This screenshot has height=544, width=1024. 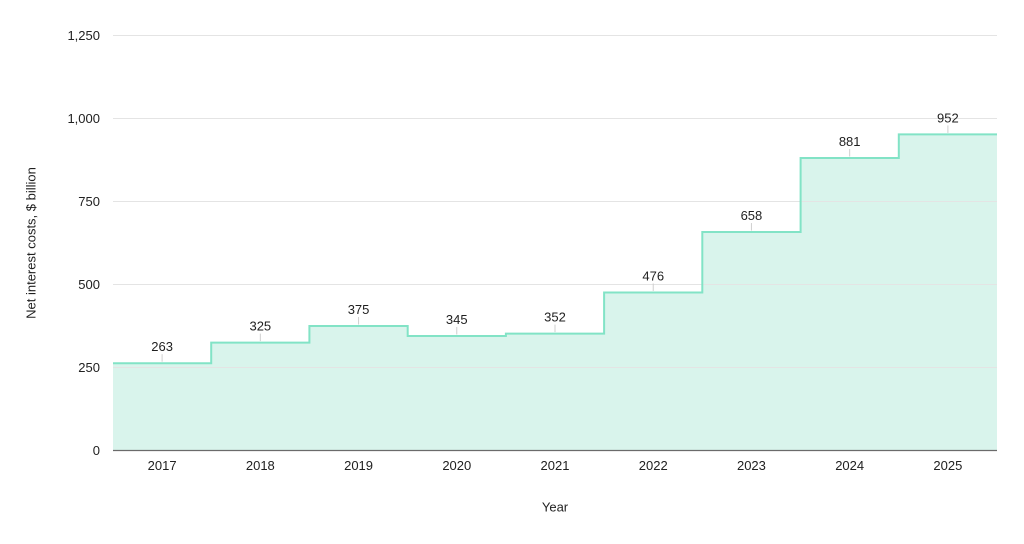 What do you see at coordinates (260, 465) in the screenshot?
I see `x-tick-label: 2018` at bounding box center [260, 465].